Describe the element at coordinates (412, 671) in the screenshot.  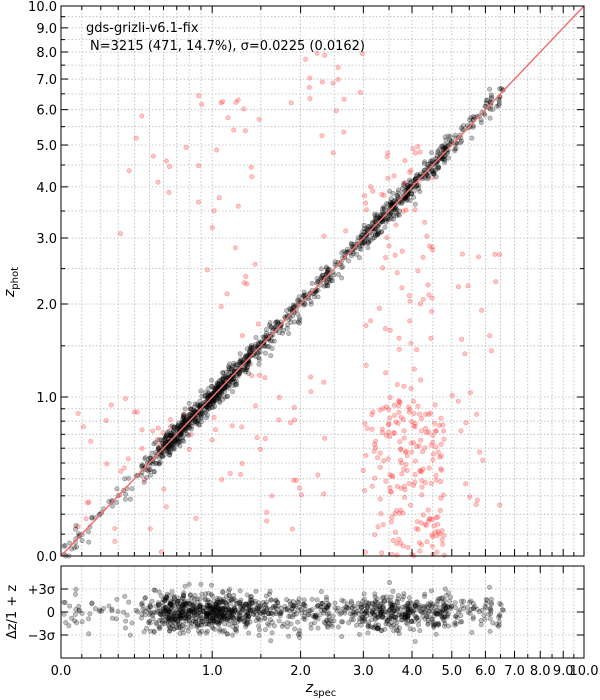
I see `x-tick-label: 4.0` at that location.